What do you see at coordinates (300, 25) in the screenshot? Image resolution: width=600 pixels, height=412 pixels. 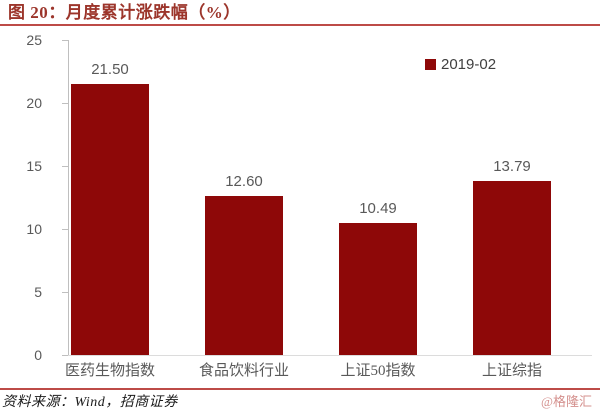 I see `title-divider-line` at bounding box center [300, 25].